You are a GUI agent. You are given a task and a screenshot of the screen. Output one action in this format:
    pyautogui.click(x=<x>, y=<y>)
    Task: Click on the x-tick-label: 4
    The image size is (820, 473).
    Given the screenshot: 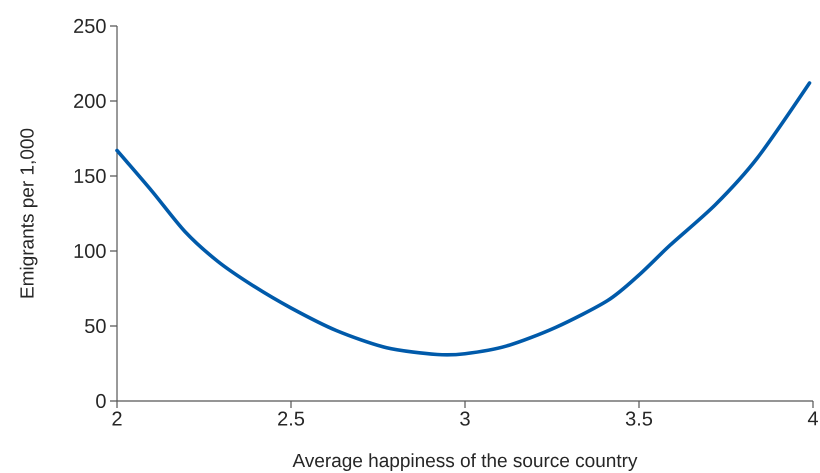 What is the action you would take?
    pyautogui.click(x=813, y=419)
    